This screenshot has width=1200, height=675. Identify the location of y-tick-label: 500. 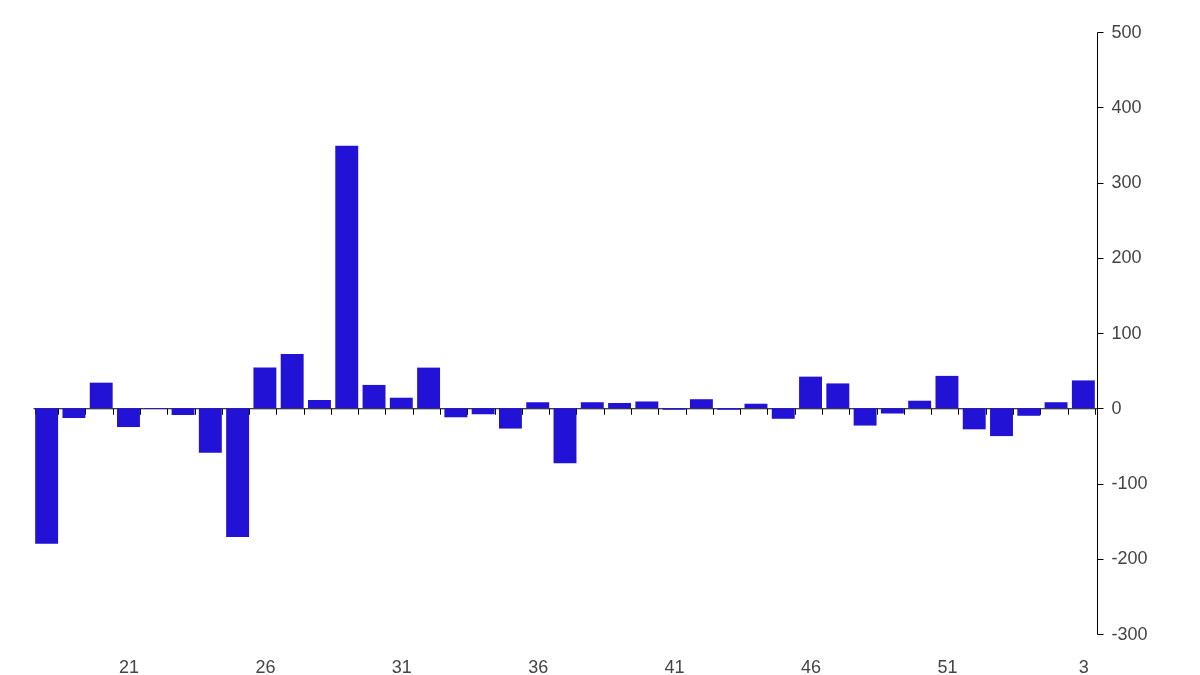
(1126, 31).